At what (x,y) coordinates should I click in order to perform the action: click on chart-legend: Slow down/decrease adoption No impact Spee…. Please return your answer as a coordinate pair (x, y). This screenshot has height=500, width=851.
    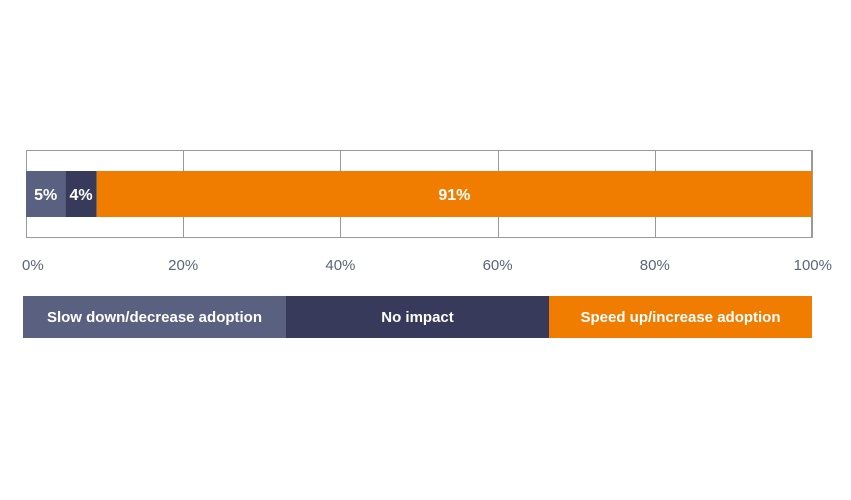
    Looking at the image, I should click on (417, 317).